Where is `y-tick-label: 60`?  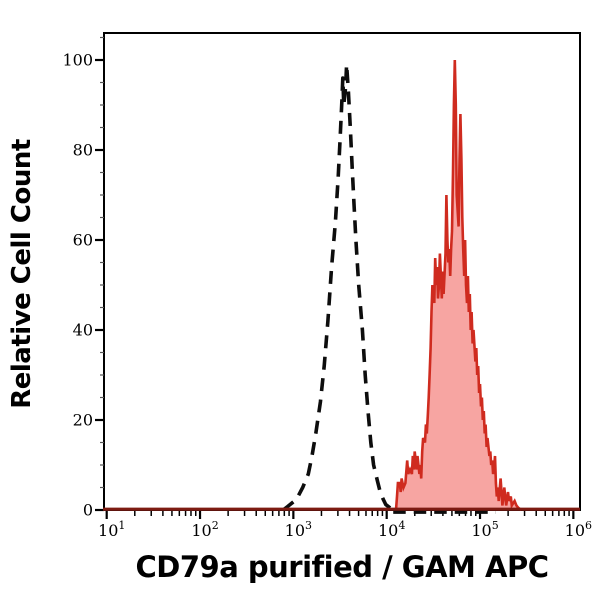
y-tick-label: 60 is located at coordinates (83, 240).